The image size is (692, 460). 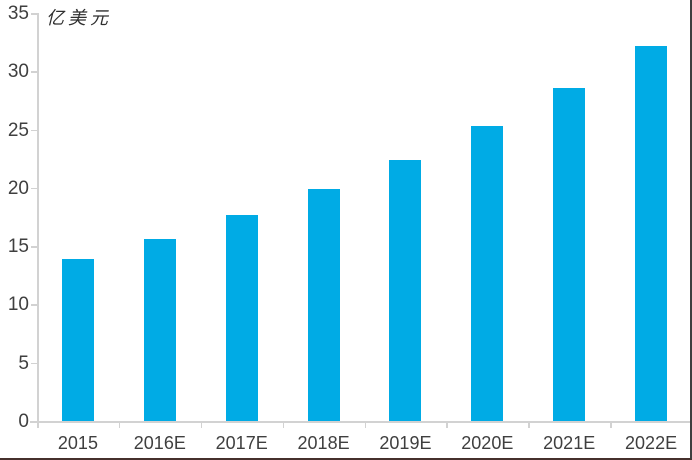 I want to click on x-axis-label: 2015, so click(x=77, y=443).